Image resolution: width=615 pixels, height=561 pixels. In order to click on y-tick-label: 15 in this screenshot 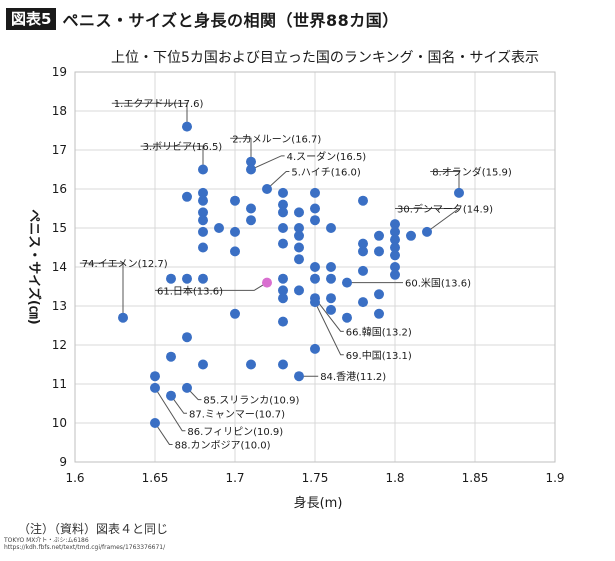, I will do `click(59, 228)`.